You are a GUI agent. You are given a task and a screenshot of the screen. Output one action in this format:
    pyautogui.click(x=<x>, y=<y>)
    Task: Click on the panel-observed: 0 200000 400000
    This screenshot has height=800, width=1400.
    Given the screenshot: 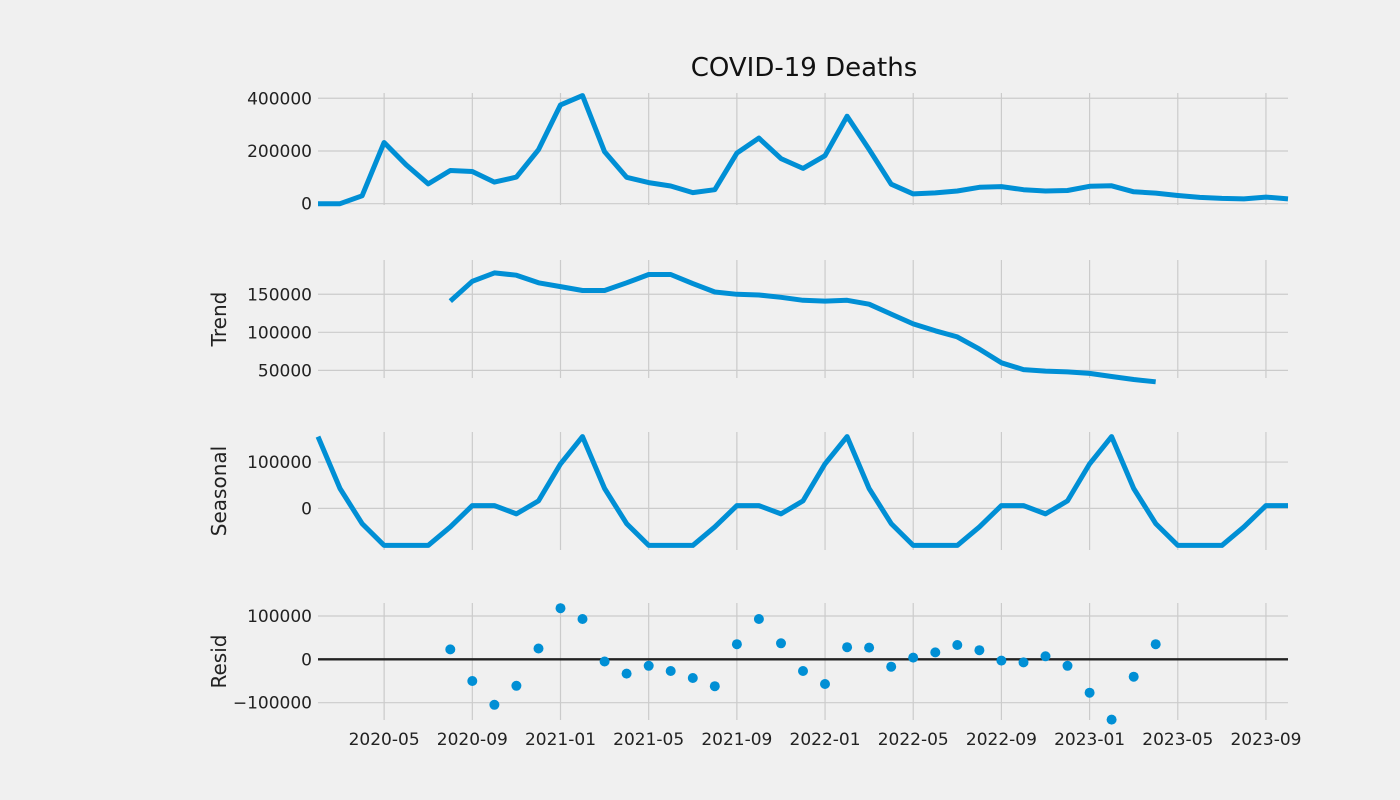 What is the action you would take?
    pyautogui.click(x=768, y=152)
    